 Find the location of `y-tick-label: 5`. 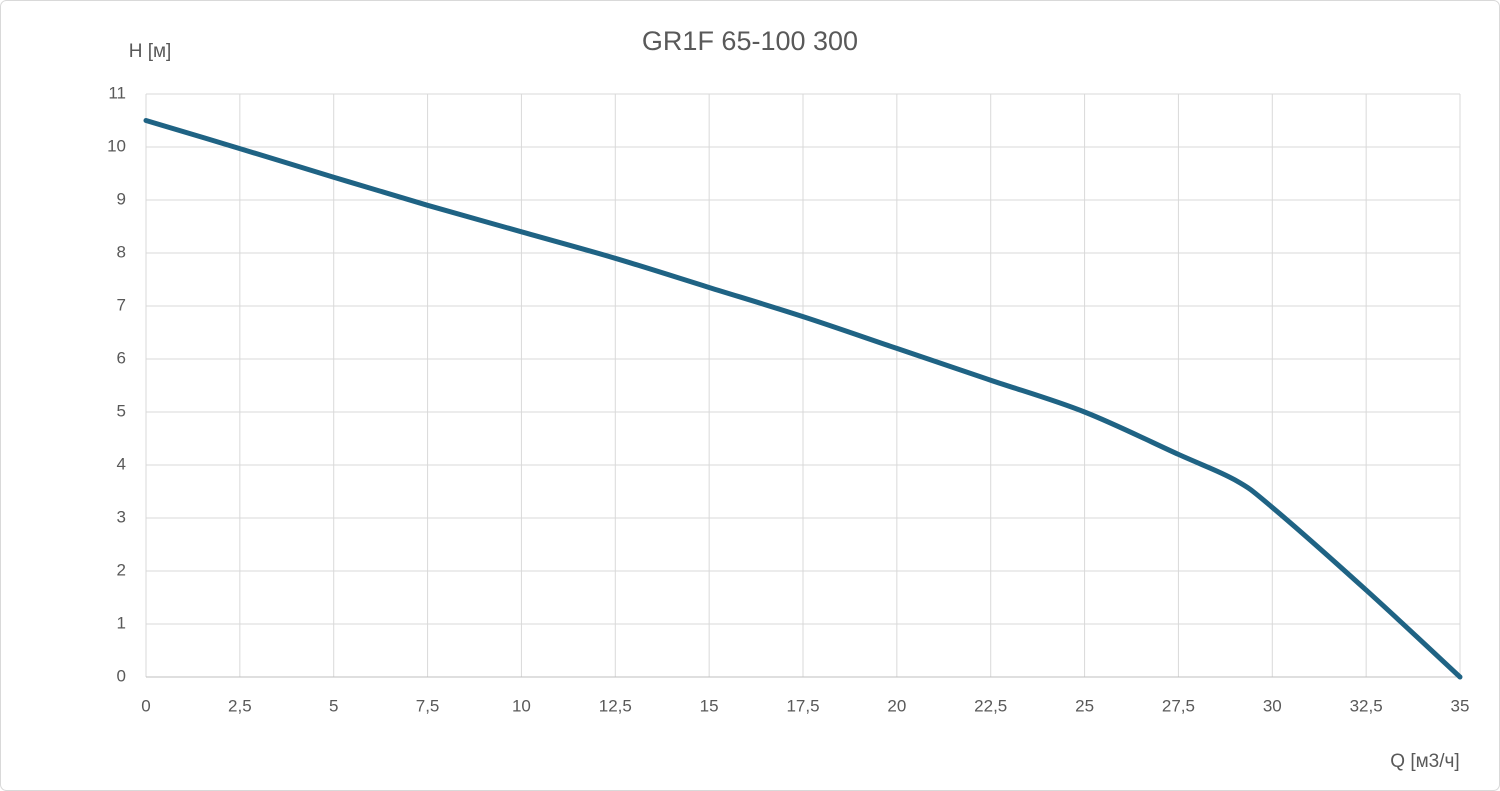

y-tick-label: 5 is located at coordinates (121, 410).